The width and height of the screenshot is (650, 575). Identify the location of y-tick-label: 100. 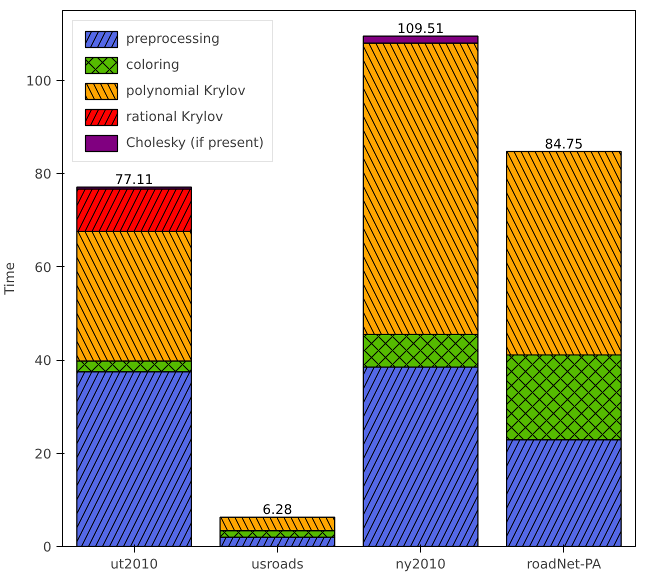
(39, 82).